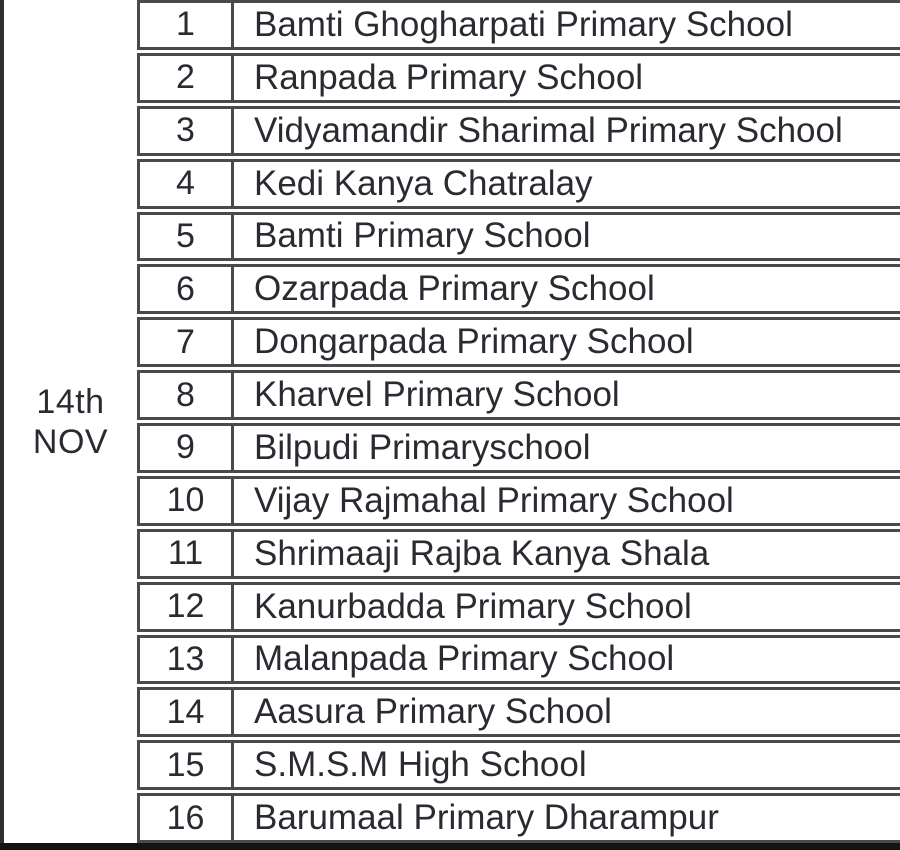  I want to click on serial-number-cell: 6, so click(187, 289).